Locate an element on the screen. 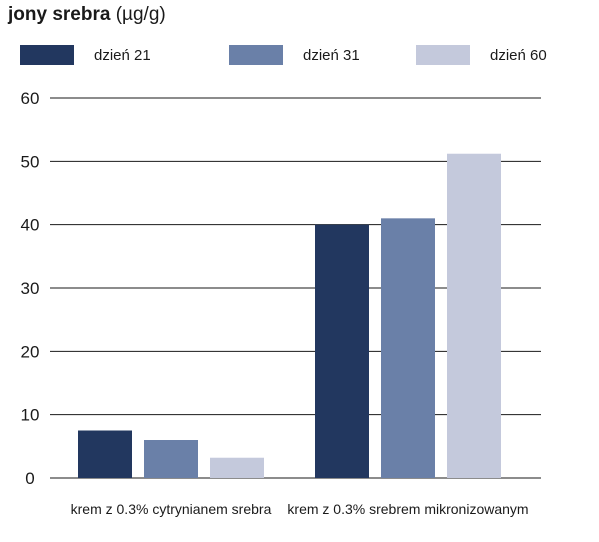  y-tick-label-3: 30 is located at coordinates (30, 288).